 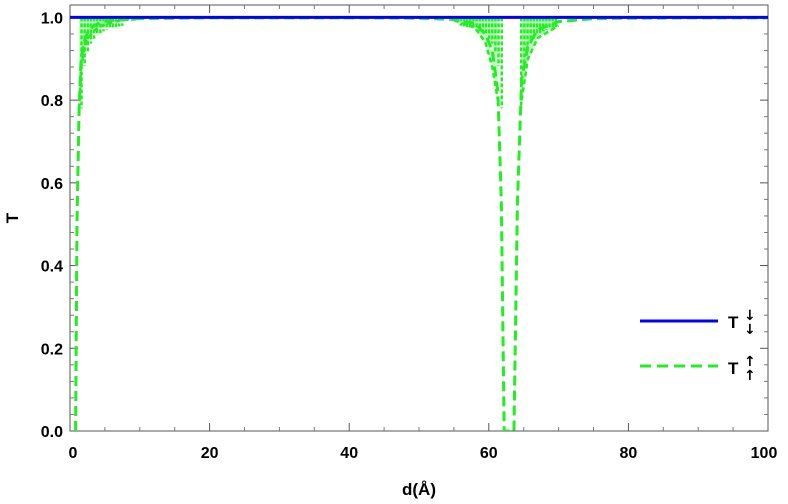 I want to click on y-tick-label: 0.0, so click(x=52, y=432).